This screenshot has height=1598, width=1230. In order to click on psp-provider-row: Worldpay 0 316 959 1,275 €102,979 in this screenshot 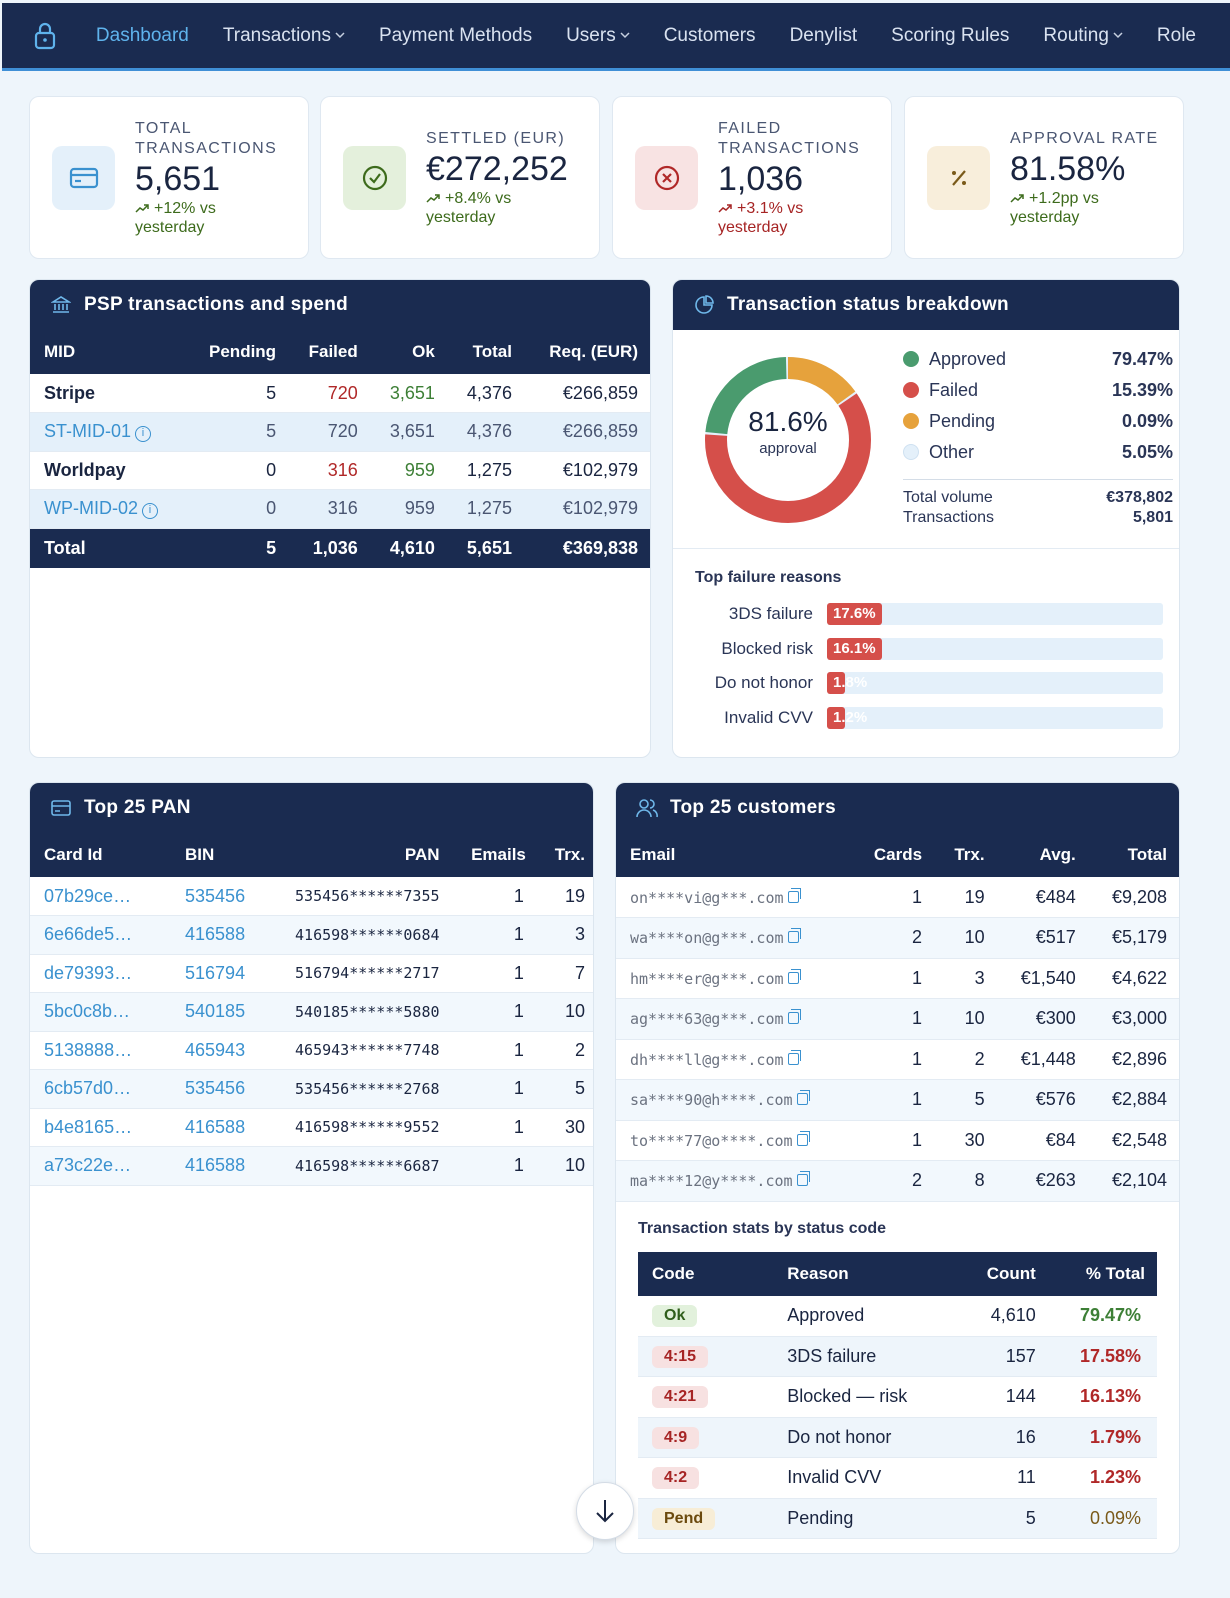, I will do `click(340, 470)`.